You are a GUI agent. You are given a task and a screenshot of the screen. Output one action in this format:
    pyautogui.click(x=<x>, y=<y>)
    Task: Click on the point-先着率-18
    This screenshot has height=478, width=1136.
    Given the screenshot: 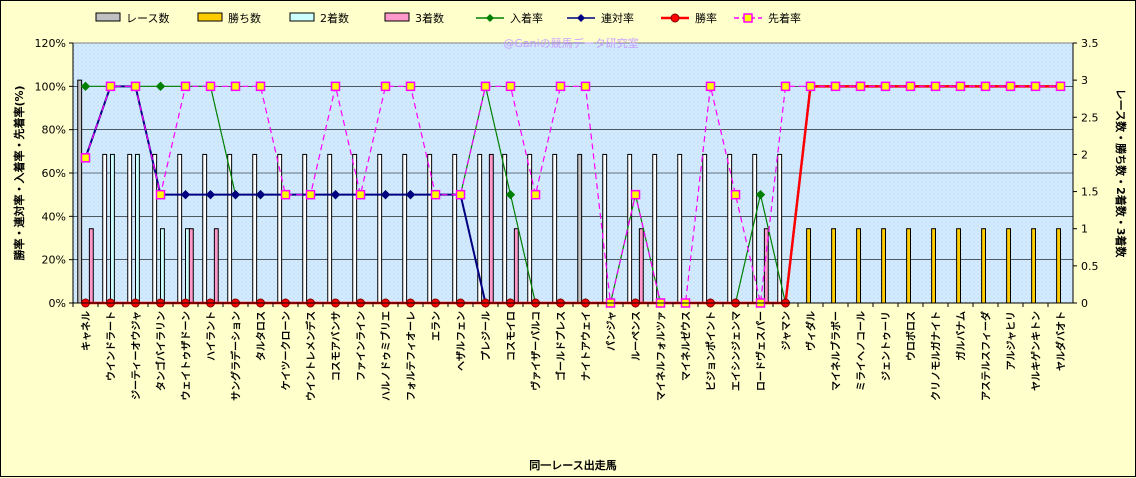 What is the action you would take?
    pyautogui.click(x=535, y=194)
    